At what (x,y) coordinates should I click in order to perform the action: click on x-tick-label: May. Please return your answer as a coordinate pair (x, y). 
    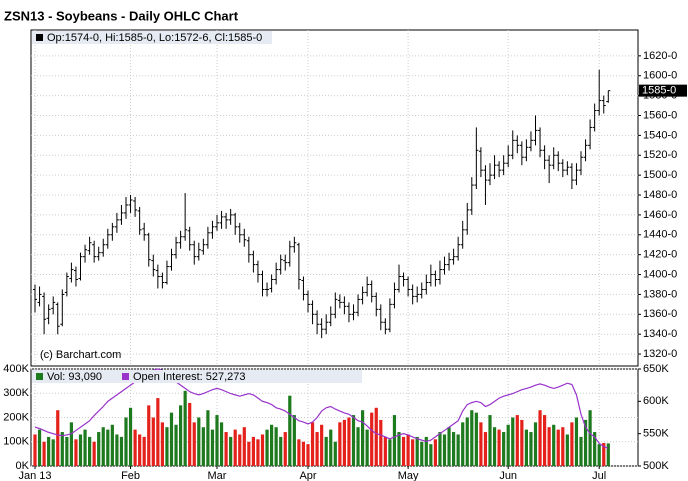
    Looking at the image, I should click on (408, 475).